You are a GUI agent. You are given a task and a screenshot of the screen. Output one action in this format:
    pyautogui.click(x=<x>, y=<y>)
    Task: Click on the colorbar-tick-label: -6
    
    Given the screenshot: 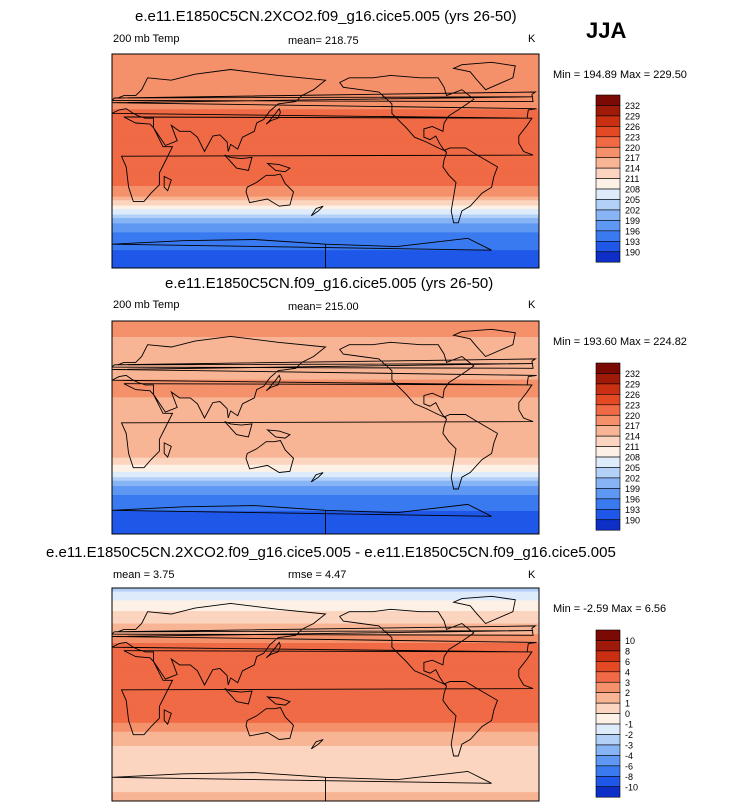 What is the action you would take?
    pyautogui.click(x=629, y=766)
    